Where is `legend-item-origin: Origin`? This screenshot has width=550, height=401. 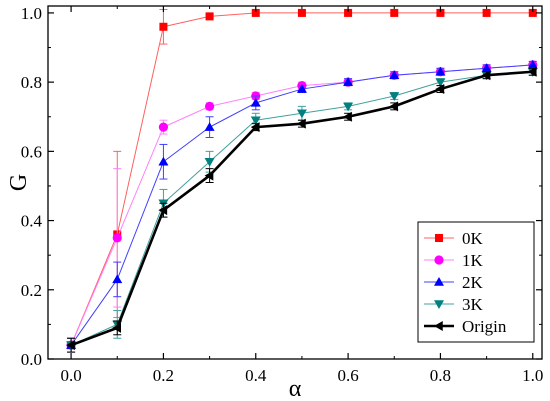 legend-item-origin: Origin is located at coordinates (465, 326).